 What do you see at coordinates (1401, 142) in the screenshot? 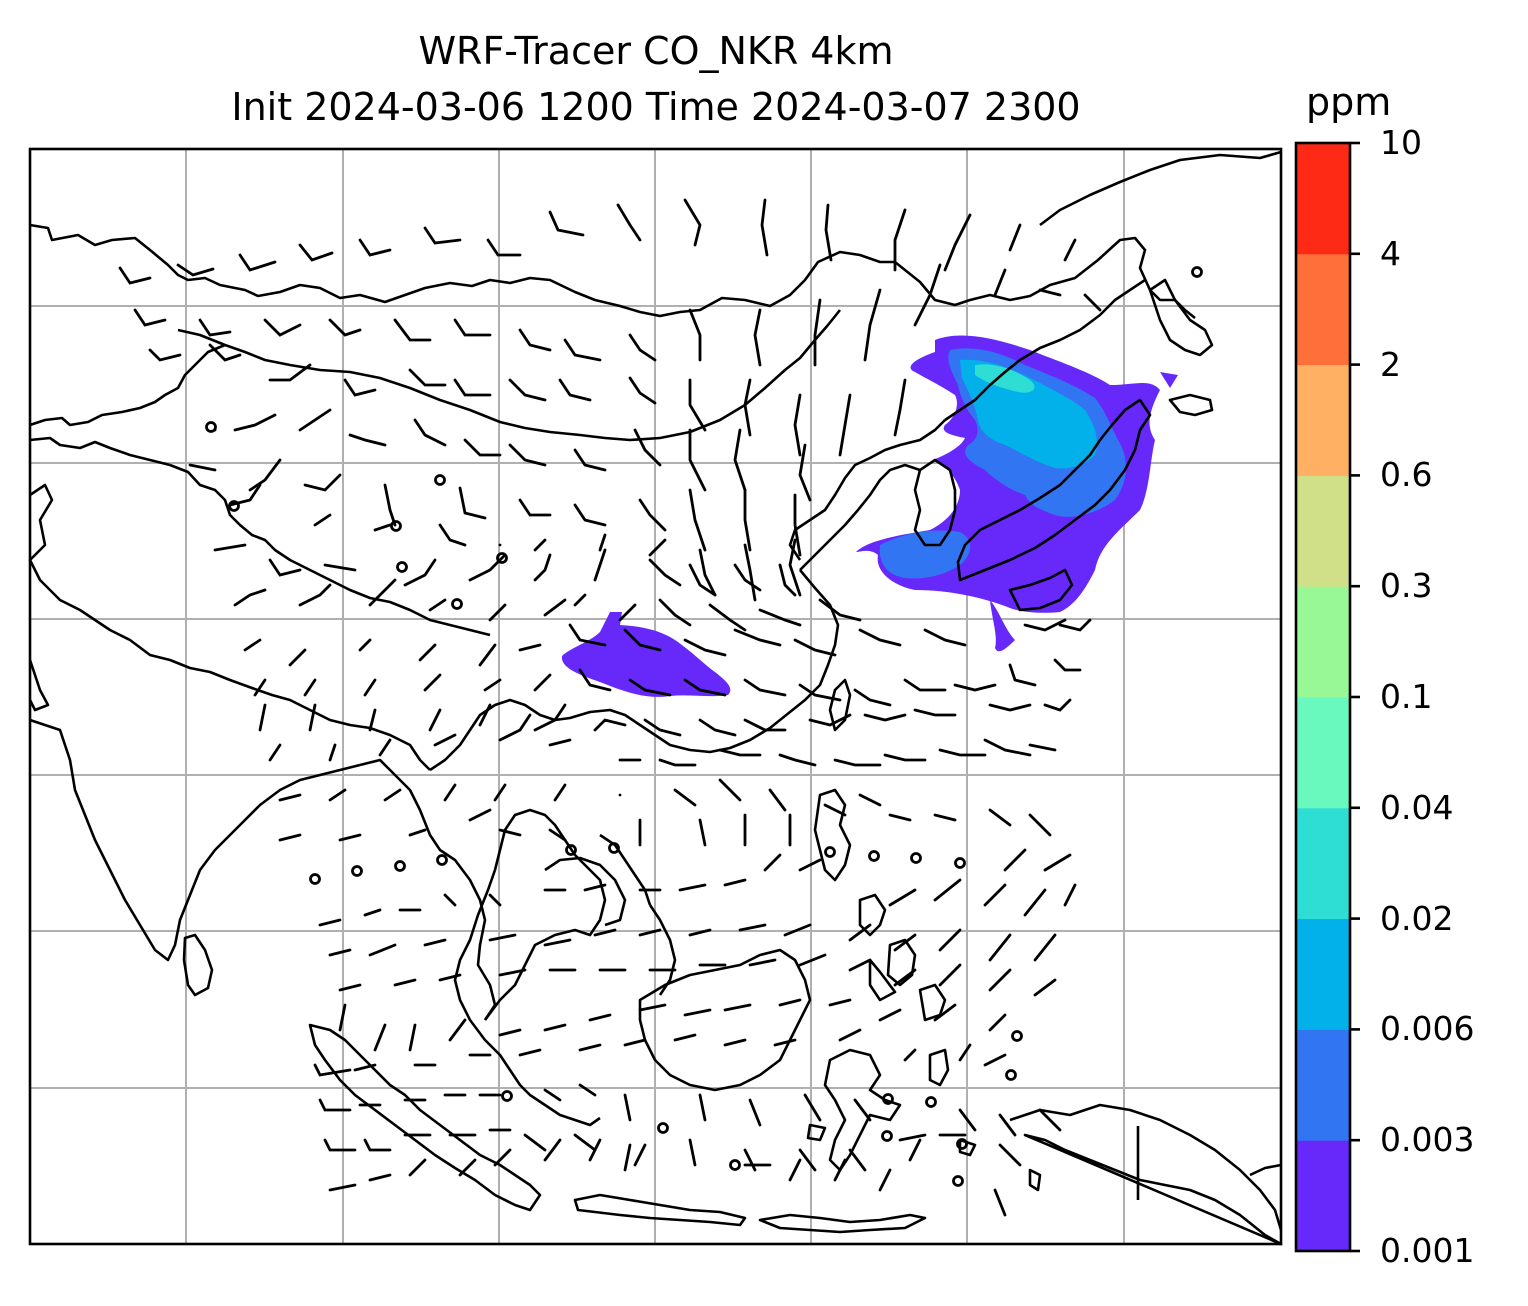
I see `colorbar-tick-label: 10` at bounding box center [1401, 142].